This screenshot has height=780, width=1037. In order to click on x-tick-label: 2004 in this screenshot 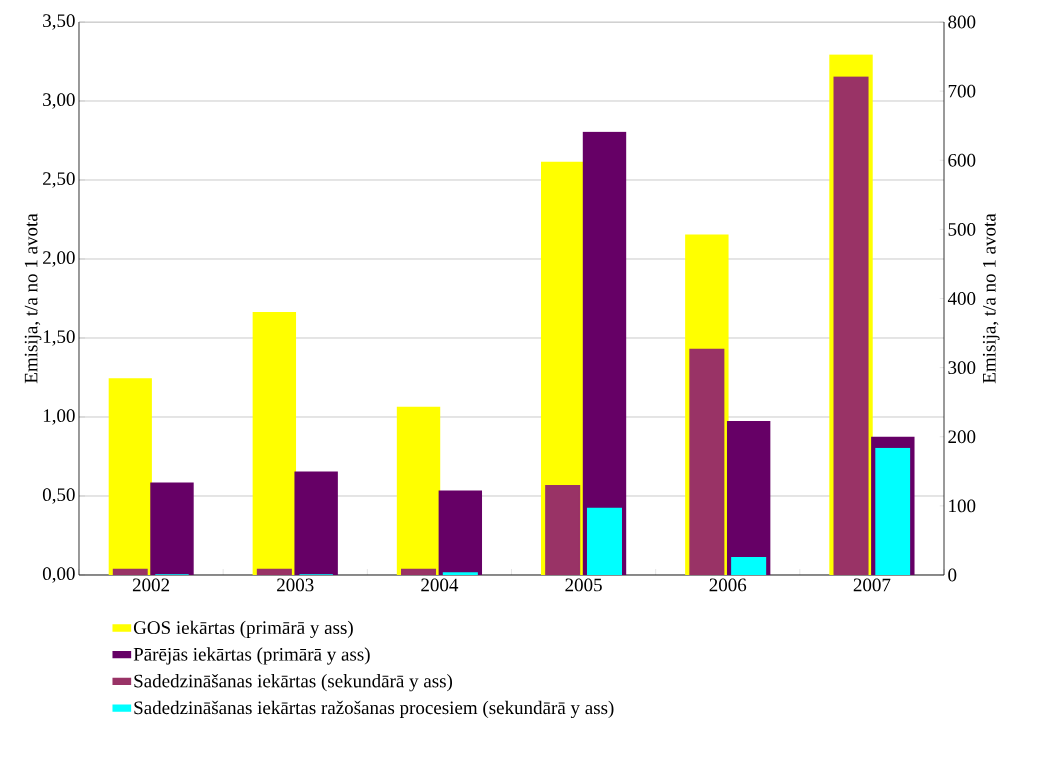, I will do `click(440, 585)`.